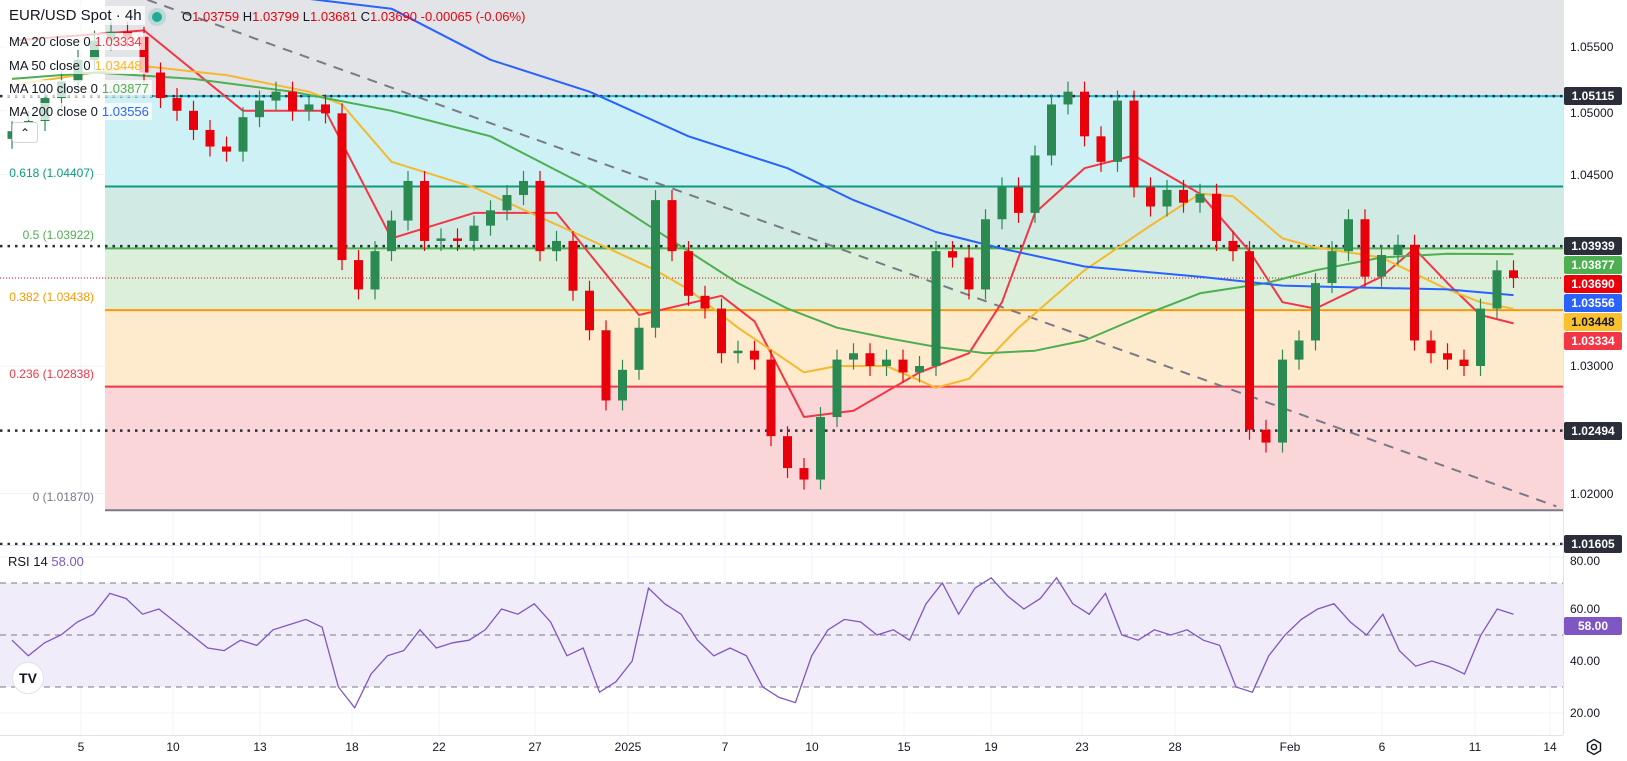  I want to click on gear-icon, so click(1594, 747).